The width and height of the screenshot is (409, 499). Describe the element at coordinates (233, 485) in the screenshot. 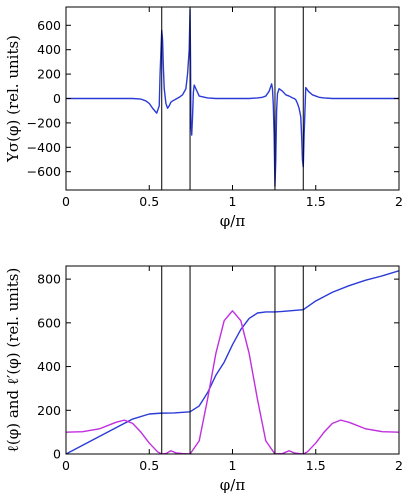

I see `lower-x-axis-label: φ/π` at that location.